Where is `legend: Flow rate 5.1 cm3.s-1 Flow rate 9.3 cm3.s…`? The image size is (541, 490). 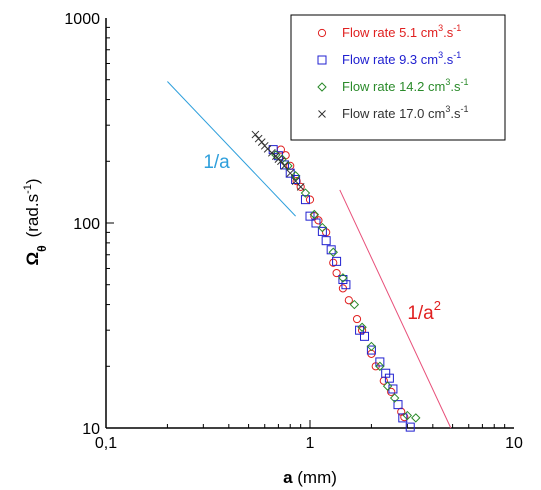 legend: Flow rate 5.1 cm3.s-1 Flow rate 9.3 cm3.s… is located at coordinates (398, 77).